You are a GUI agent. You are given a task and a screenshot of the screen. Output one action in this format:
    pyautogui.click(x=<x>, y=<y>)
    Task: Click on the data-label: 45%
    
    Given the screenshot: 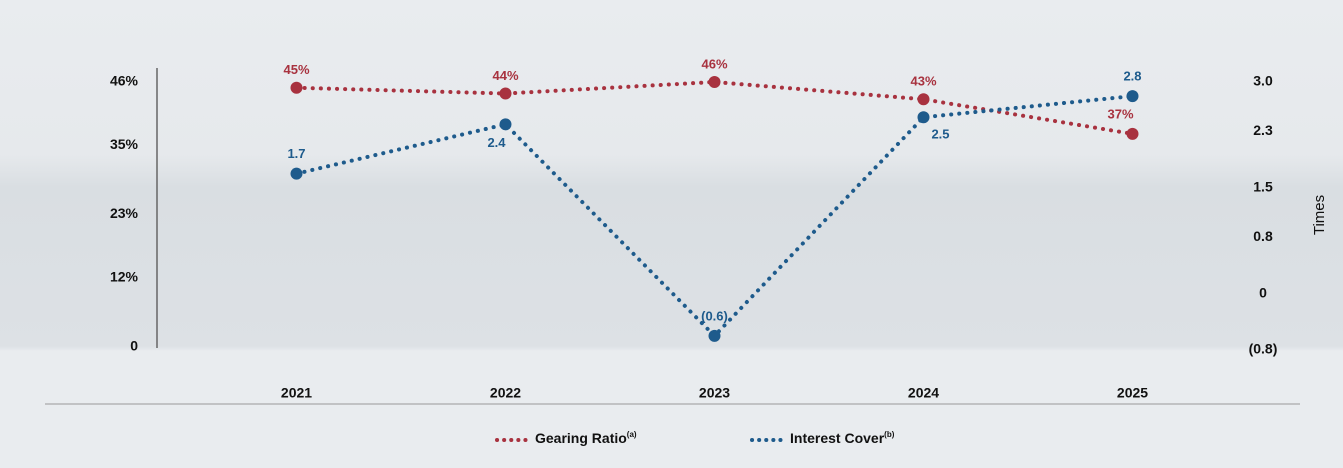 What is the action you would take?
    pyautogui.click(x=296, y=69)
    